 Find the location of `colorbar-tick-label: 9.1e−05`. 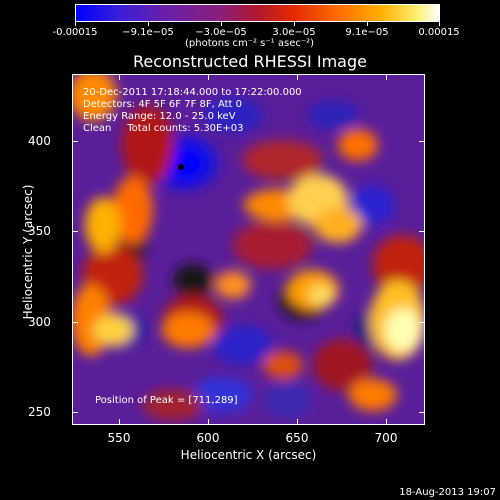

colorbar-tick-label: 9.1e−05 is located at coordinates (367, 32).